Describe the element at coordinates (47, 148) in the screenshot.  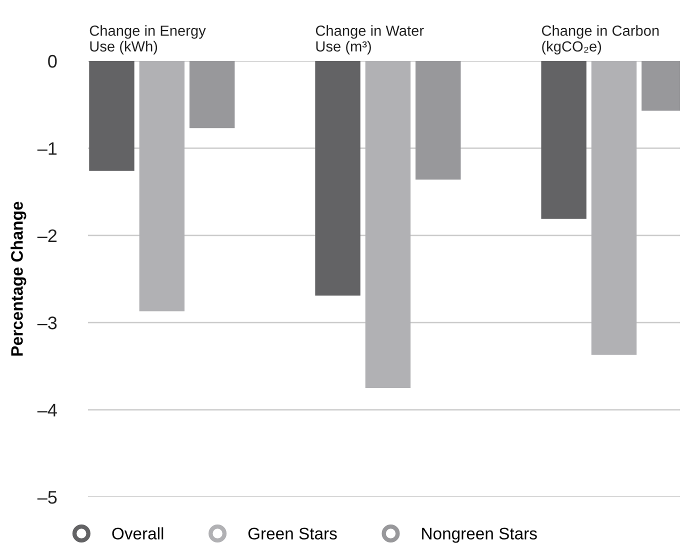
I see `y-tick-label: –1` at that location.